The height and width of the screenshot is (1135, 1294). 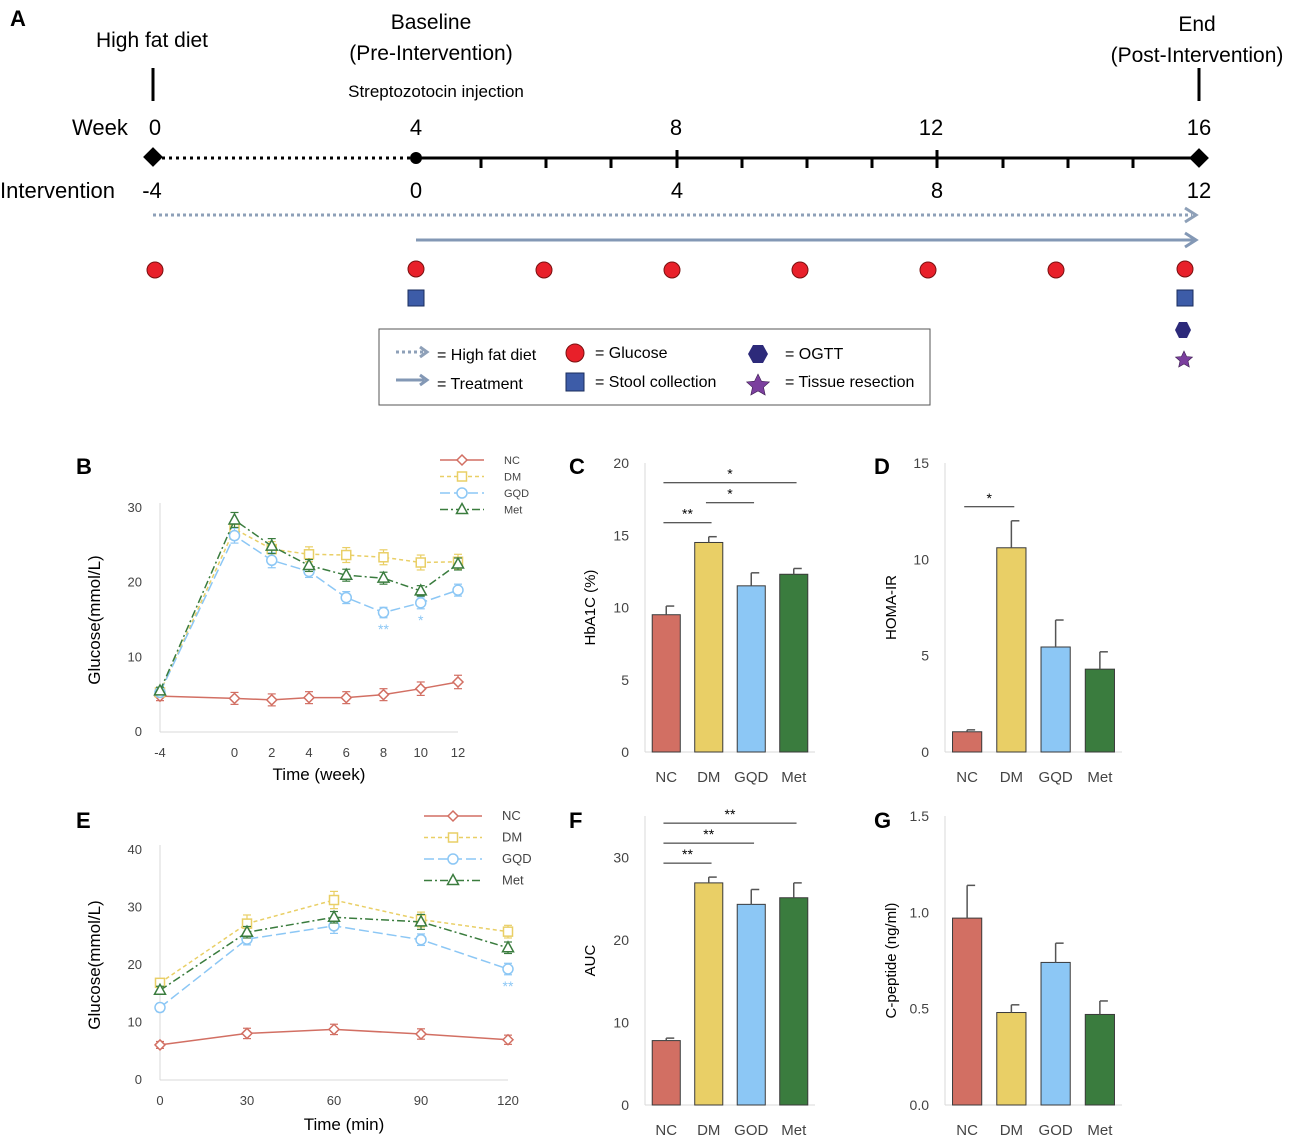 What do you see at coordinates (676, 127) in the screenshot?
I see `week-tick-8: 8` at bounding box center [676, 127].